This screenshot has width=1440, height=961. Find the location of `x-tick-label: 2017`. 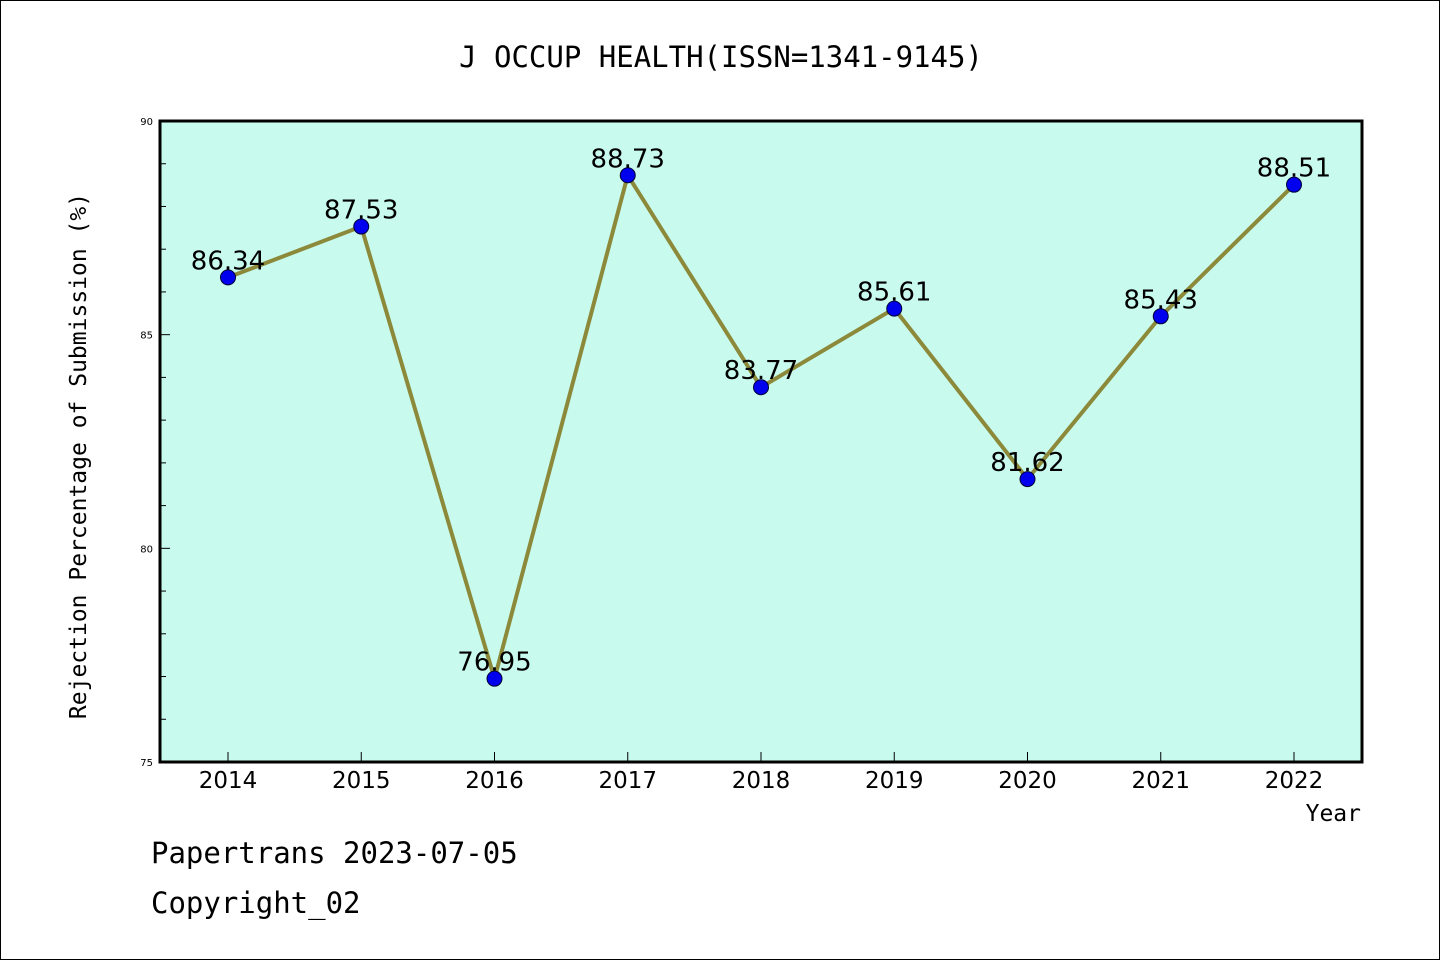

x-tick-label: 2017 is located at coordinates (627, 781).